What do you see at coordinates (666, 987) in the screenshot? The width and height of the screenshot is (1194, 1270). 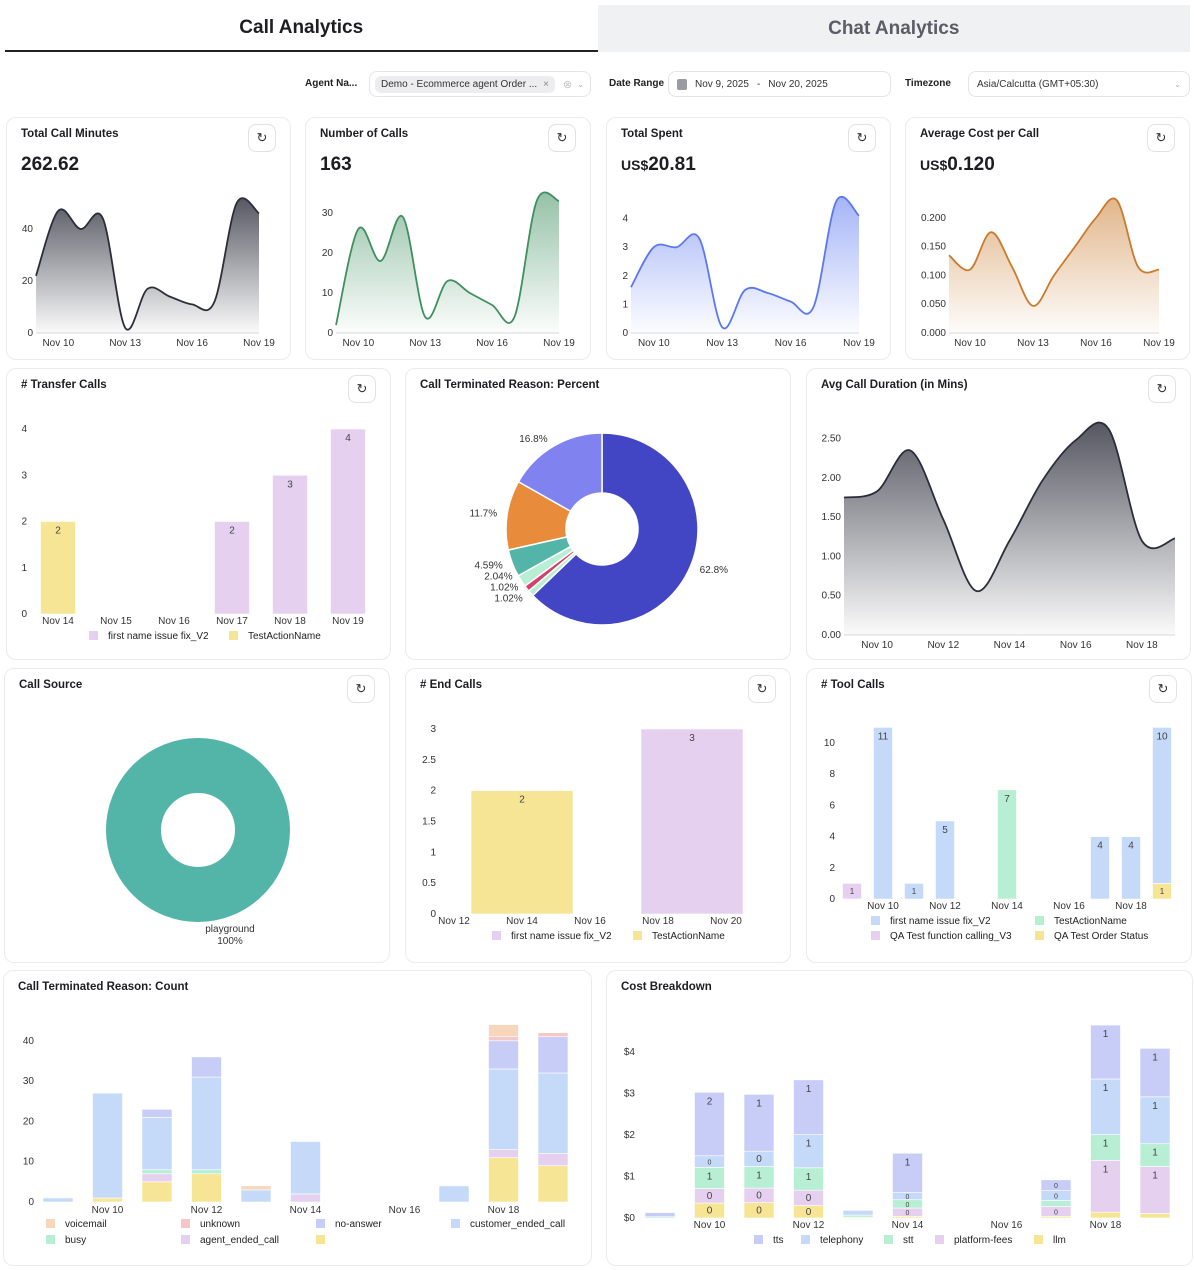 I see `card-title: Cost Breakdown` at bounding box center [666, 987].